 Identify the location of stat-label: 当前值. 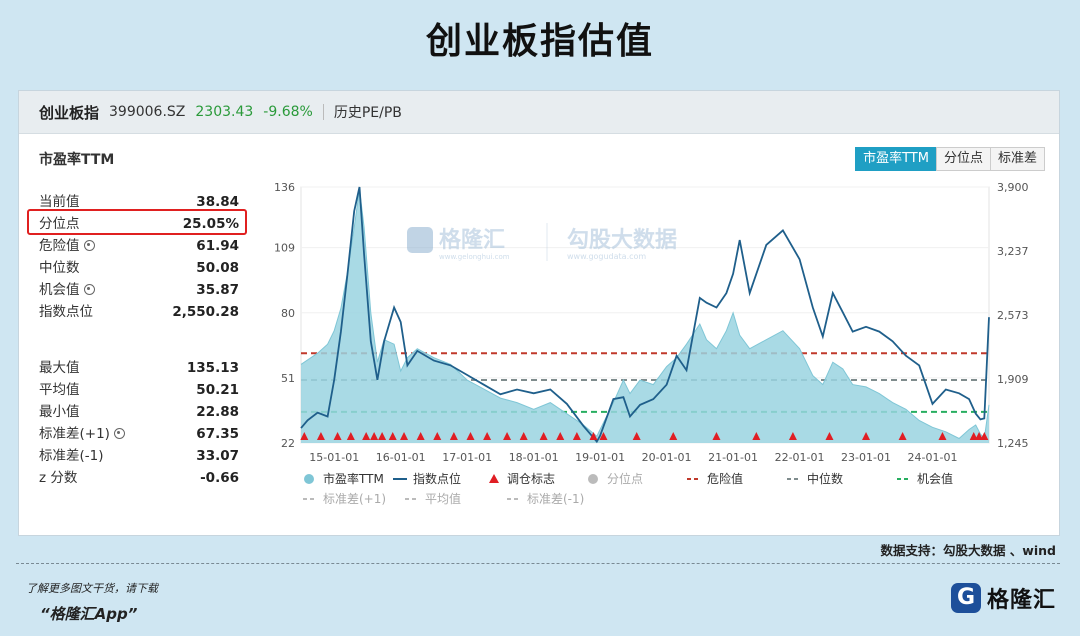
(59, 202).